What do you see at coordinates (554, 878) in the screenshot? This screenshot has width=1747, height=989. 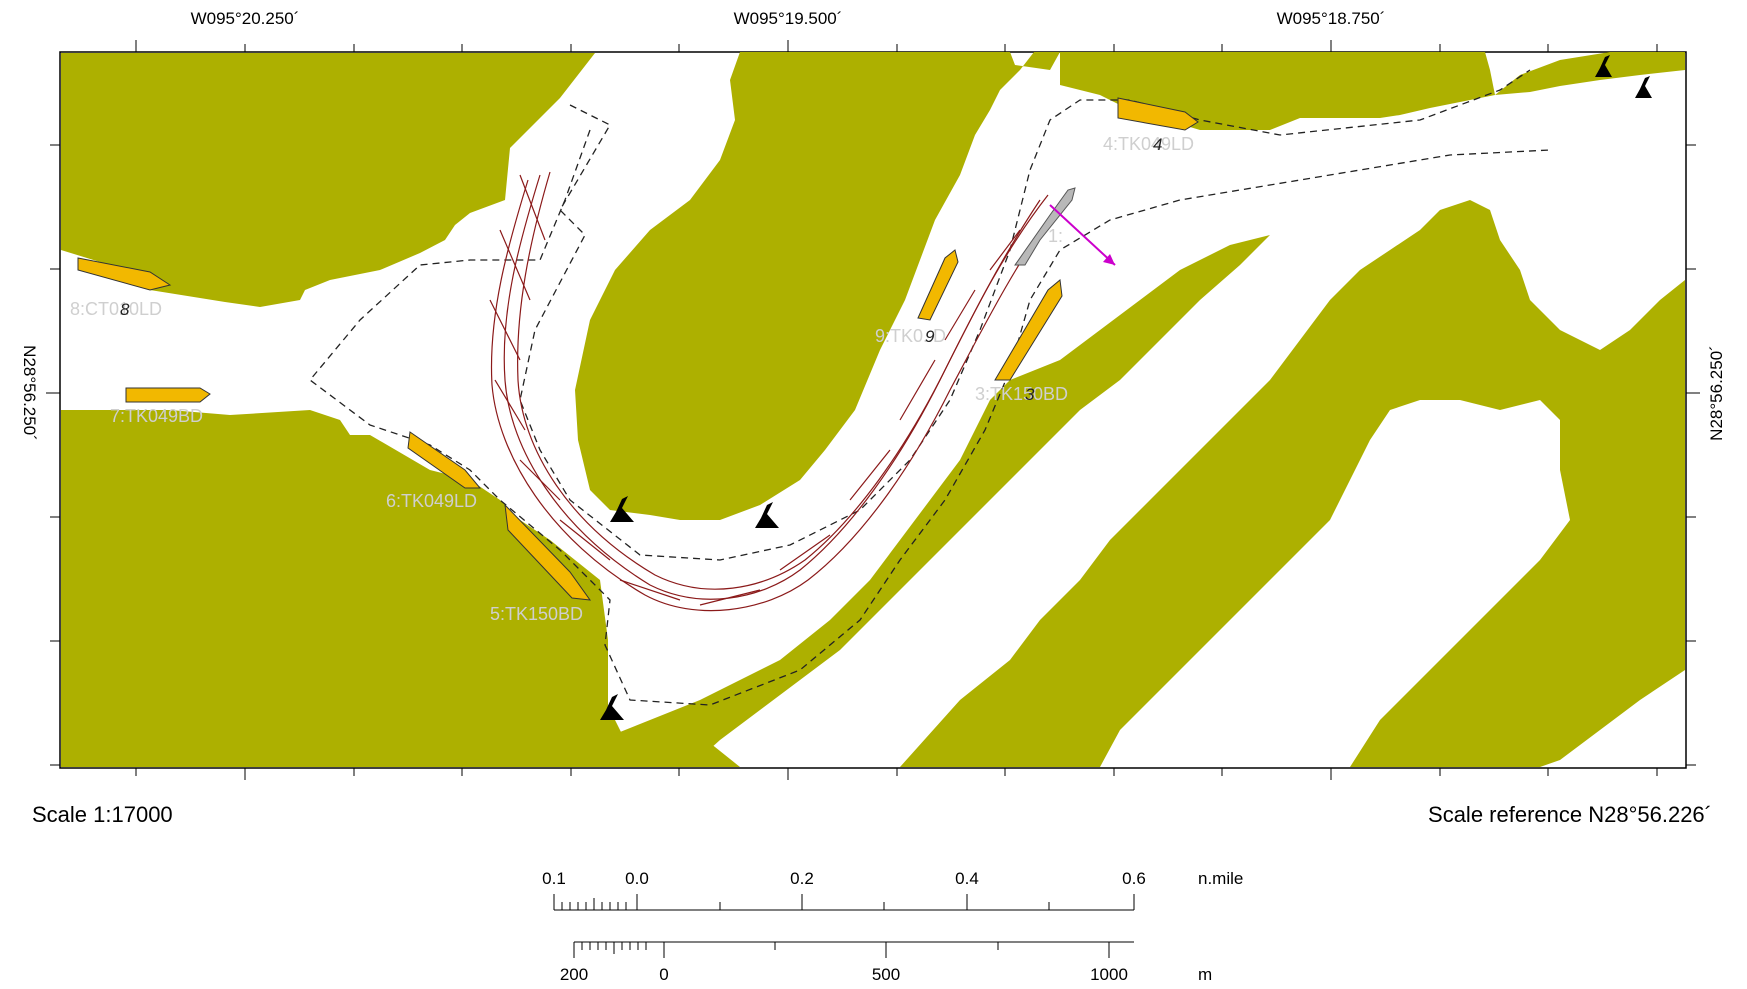 I see `nm-label-0: 0.1` at bounding box center [554, 878].